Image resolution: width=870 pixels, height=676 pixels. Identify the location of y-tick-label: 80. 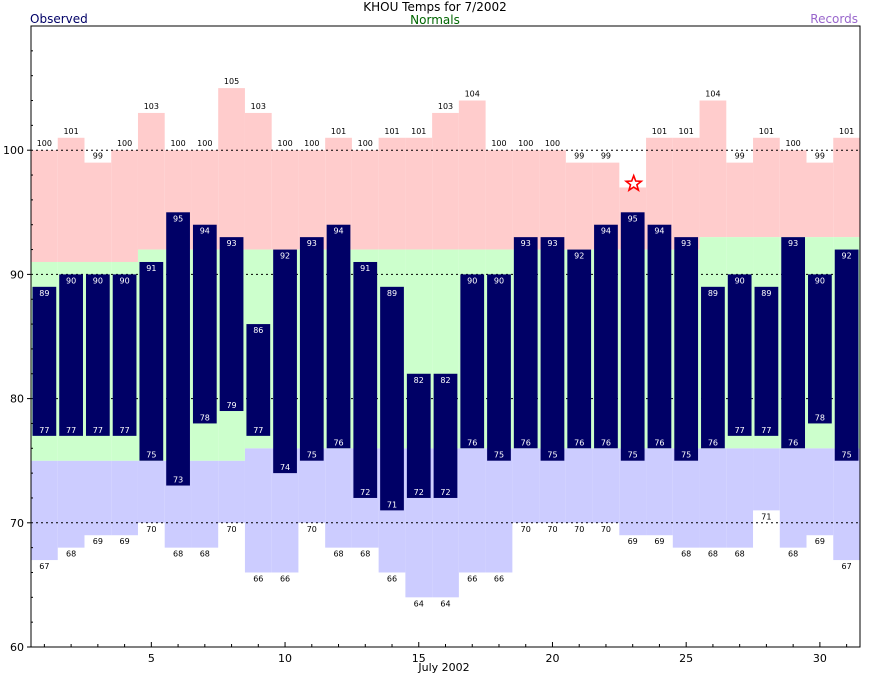
(17, 399).